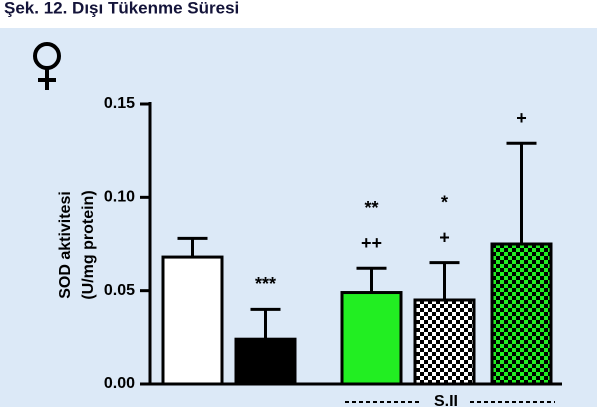 The height and width of the screenshot is (407, 597). What do you see at coordinates (444, 202) in the screenshot?
I see `significance-label: *` at bounding box center [444, 202].